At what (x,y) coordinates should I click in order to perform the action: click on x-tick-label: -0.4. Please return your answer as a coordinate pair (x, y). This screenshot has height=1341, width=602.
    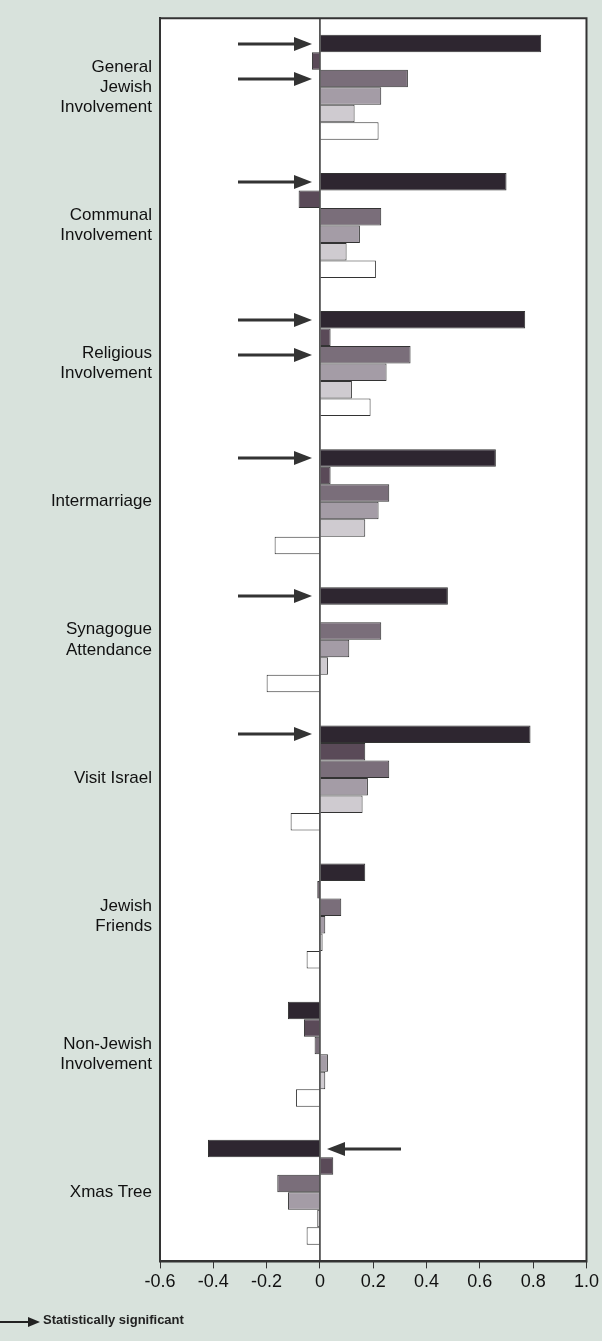
    Looking at the image, I should click on (213, 1281).